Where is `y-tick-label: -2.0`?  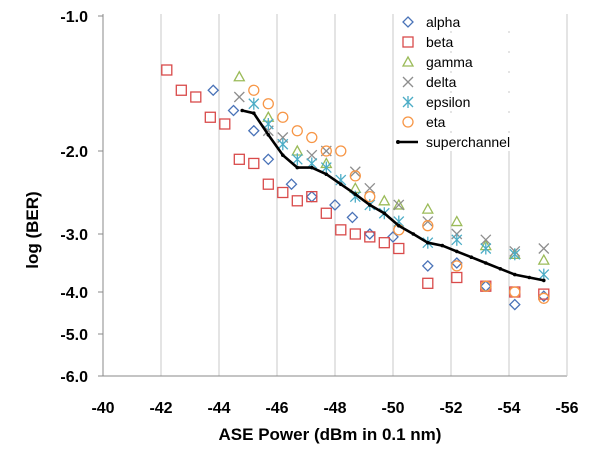
y-tick-label: -2.0 is located at coordinates (74, 152).